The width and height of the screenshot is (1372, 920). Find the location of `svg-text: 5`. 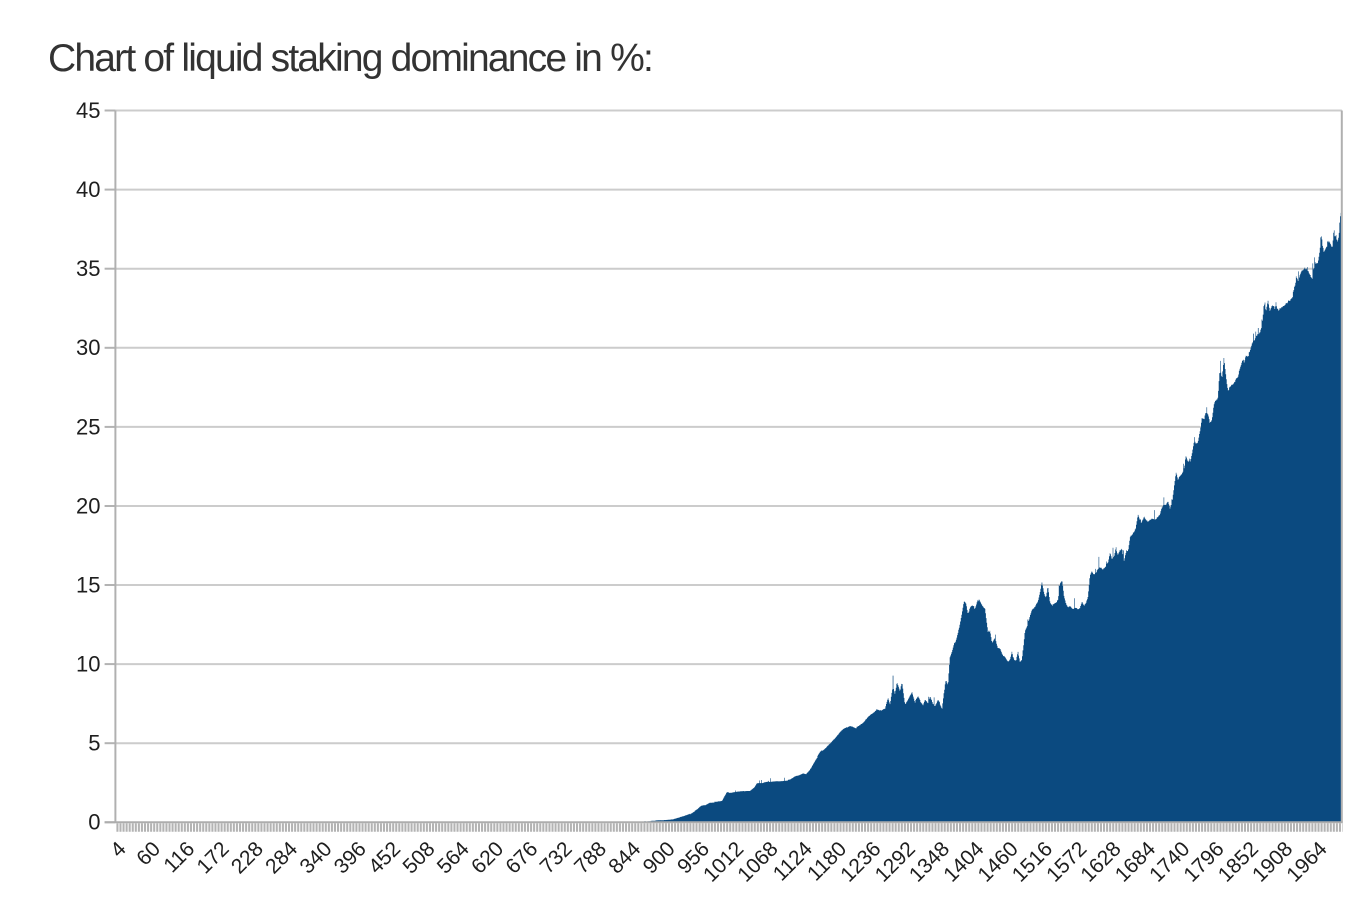

svg-text: 5 is located at coordinates (94, 743).